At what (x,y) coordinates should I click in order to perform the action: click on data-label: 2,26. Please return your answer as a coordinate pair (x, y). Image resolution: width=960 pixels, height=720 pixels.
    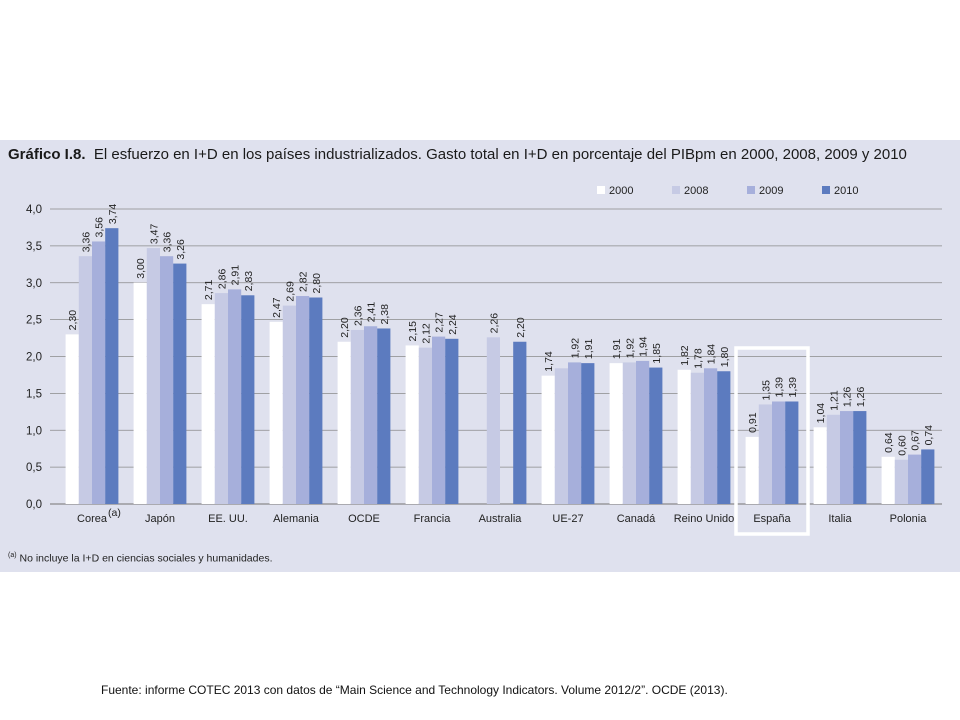
    Looking at the image, I should click on (494, 323).